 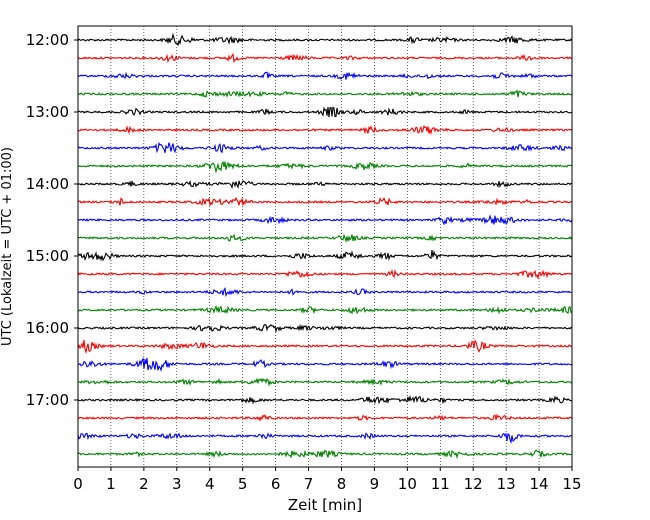 I want to click on x-tick-label: 8, so click(x=342, y=484).